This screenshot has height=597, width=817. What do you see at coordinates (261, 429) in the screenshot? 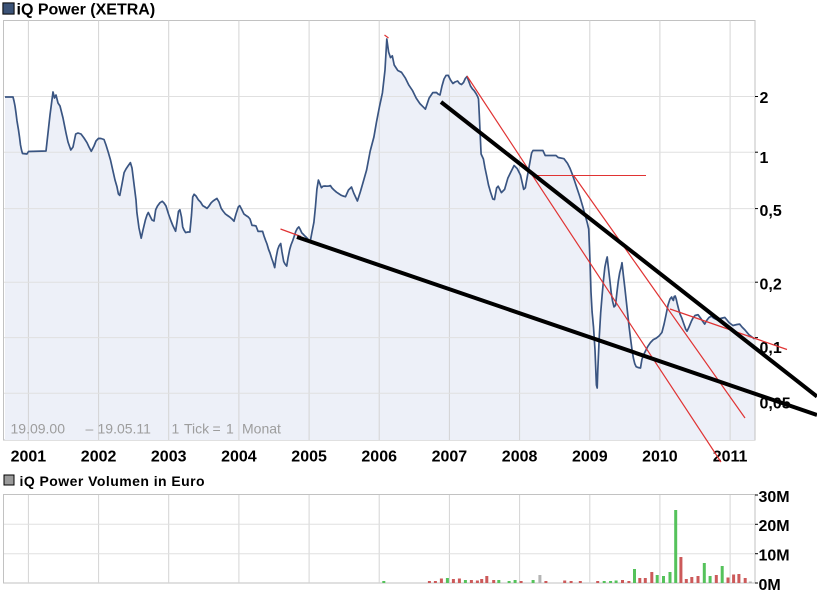
I see `svg-text: Monat` at bounding box center [261, 429].